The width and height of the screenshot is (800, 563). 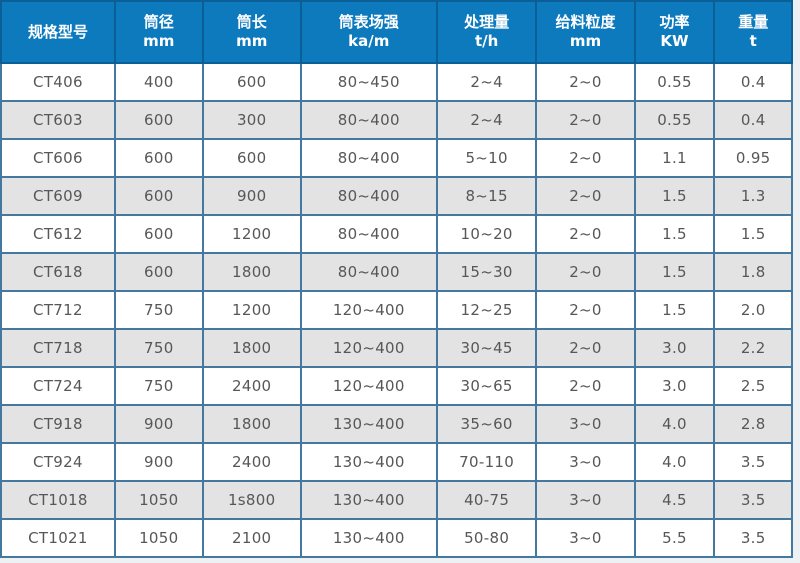 What do you see at coordinates (396, 82) in the screenshot?
I see `table-row: CT406 400 600 80~450 2~4 2~0 0.55 0.4` at bounding box center [396, 82].